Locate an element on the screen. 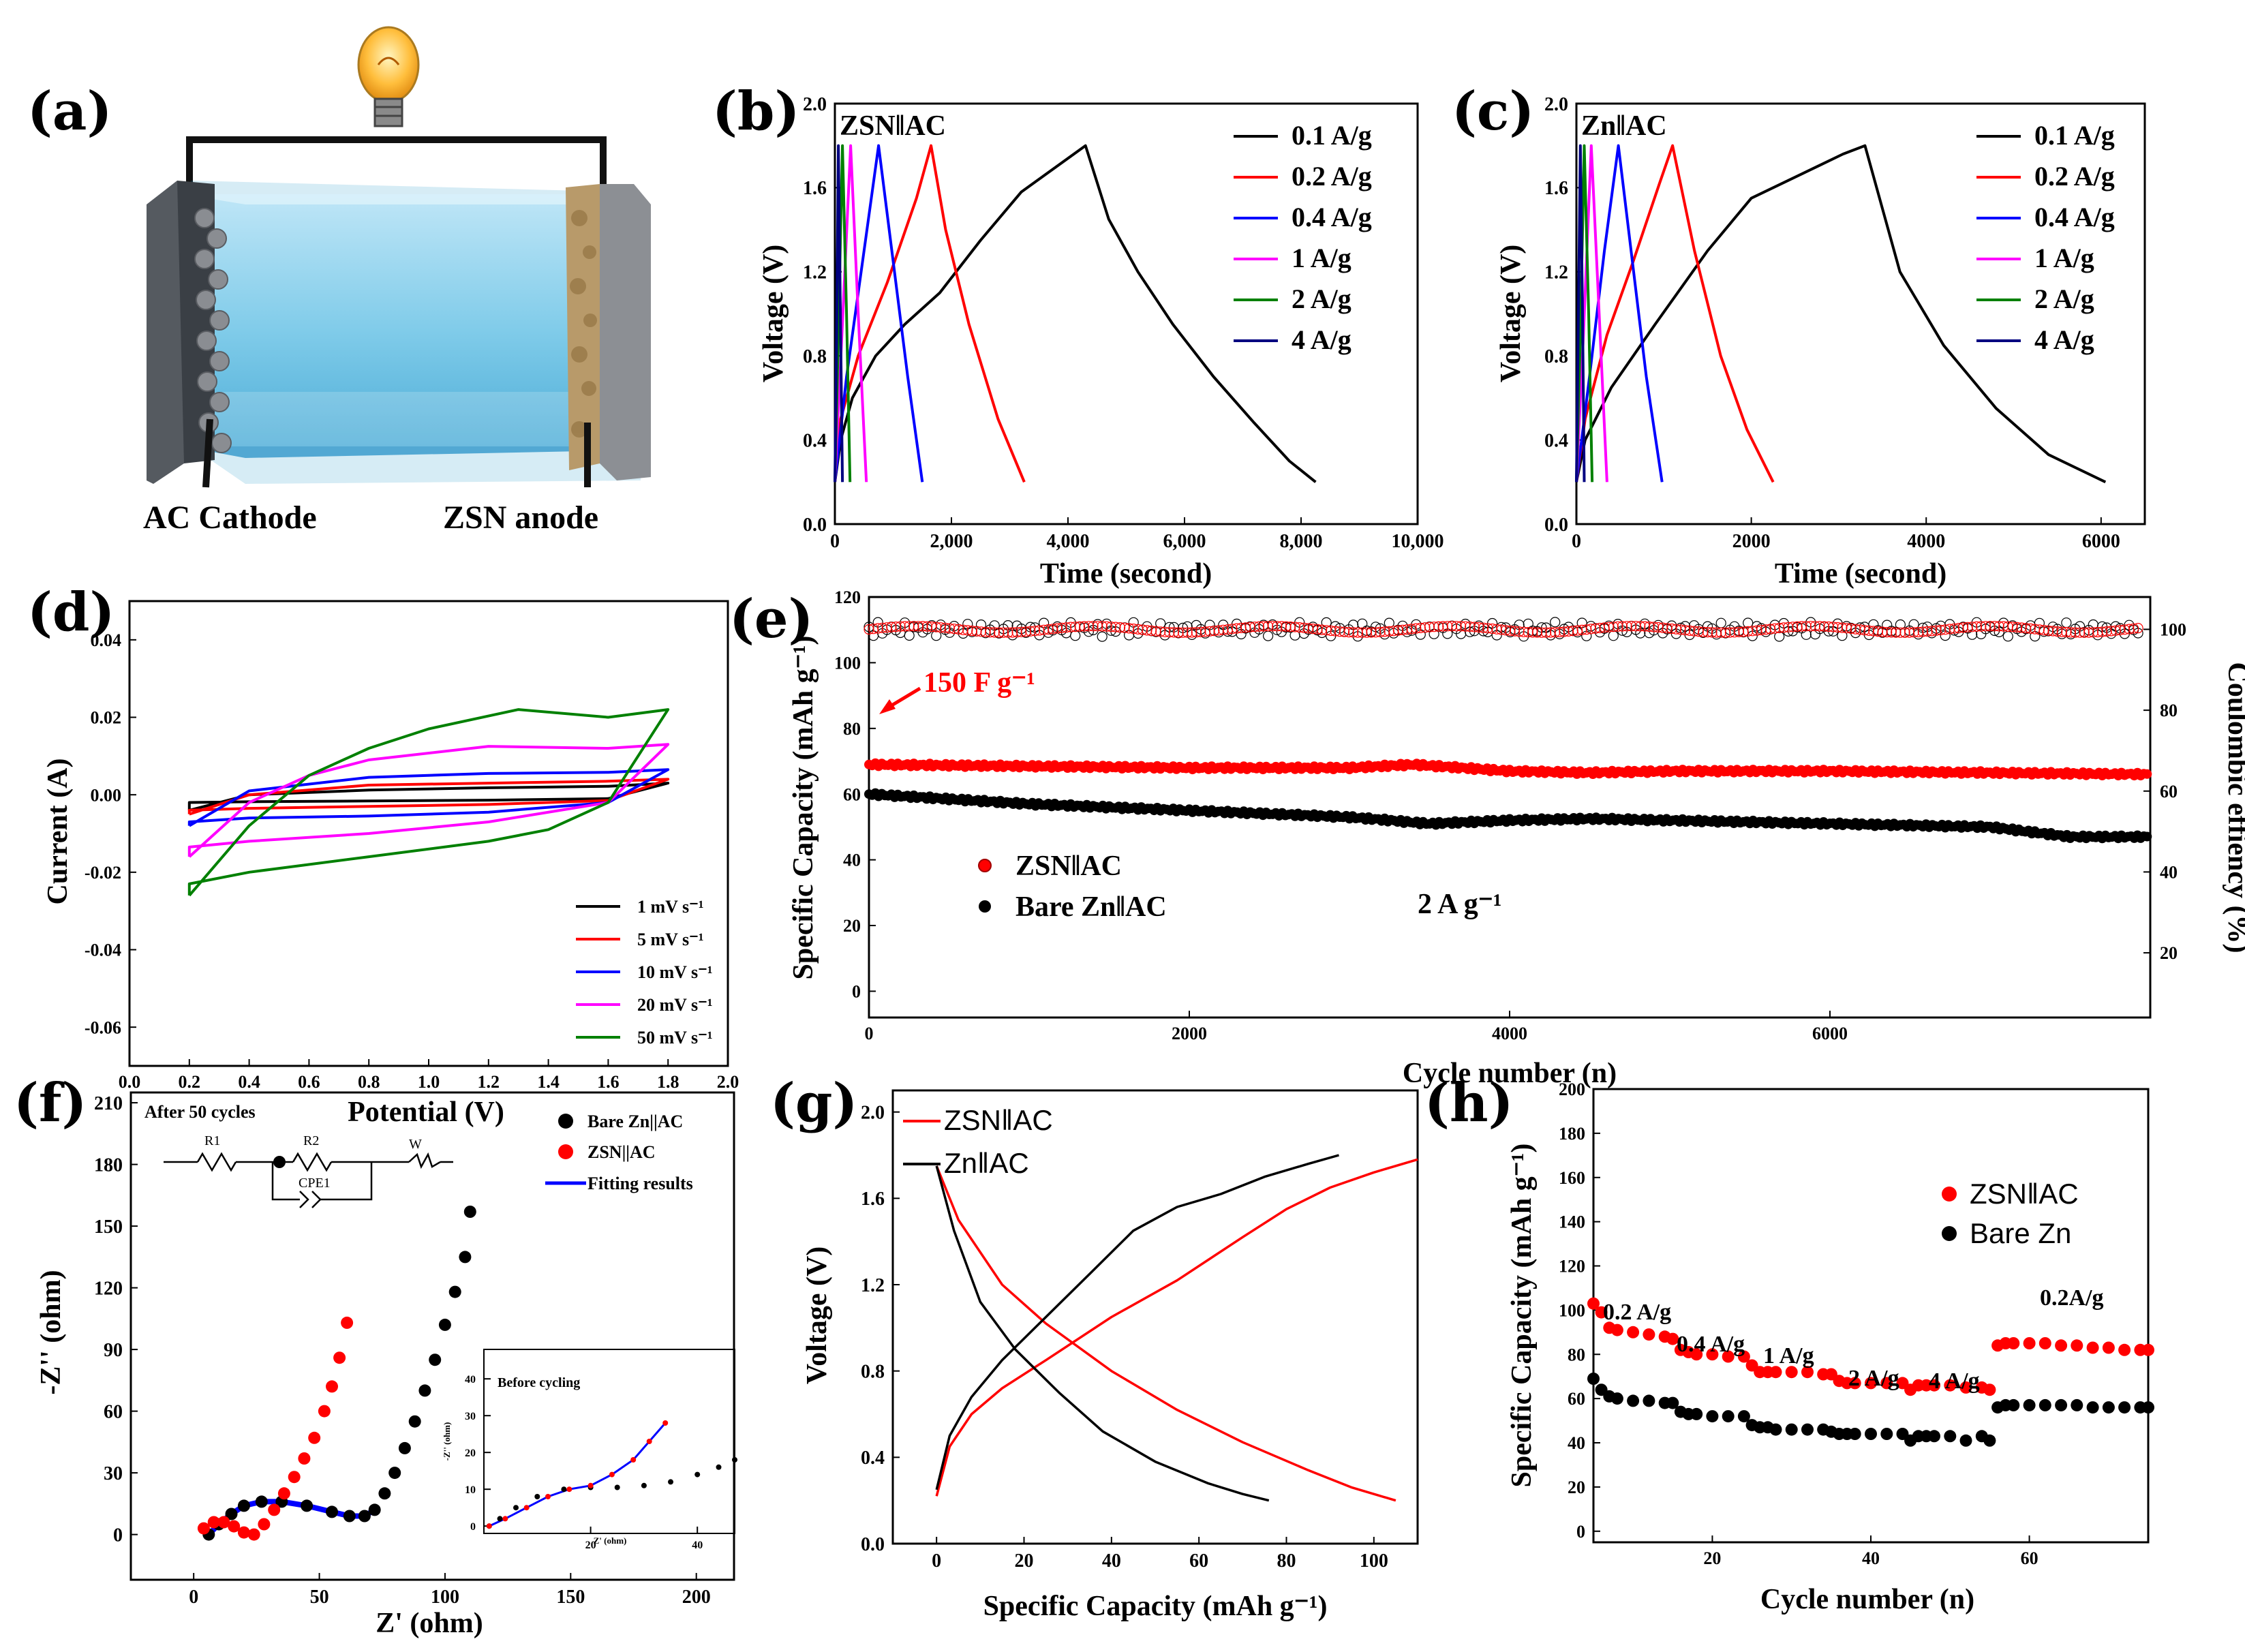 The image size is (2245, 1652). y-tick-label: 0 is located at coordinates (856, 992).